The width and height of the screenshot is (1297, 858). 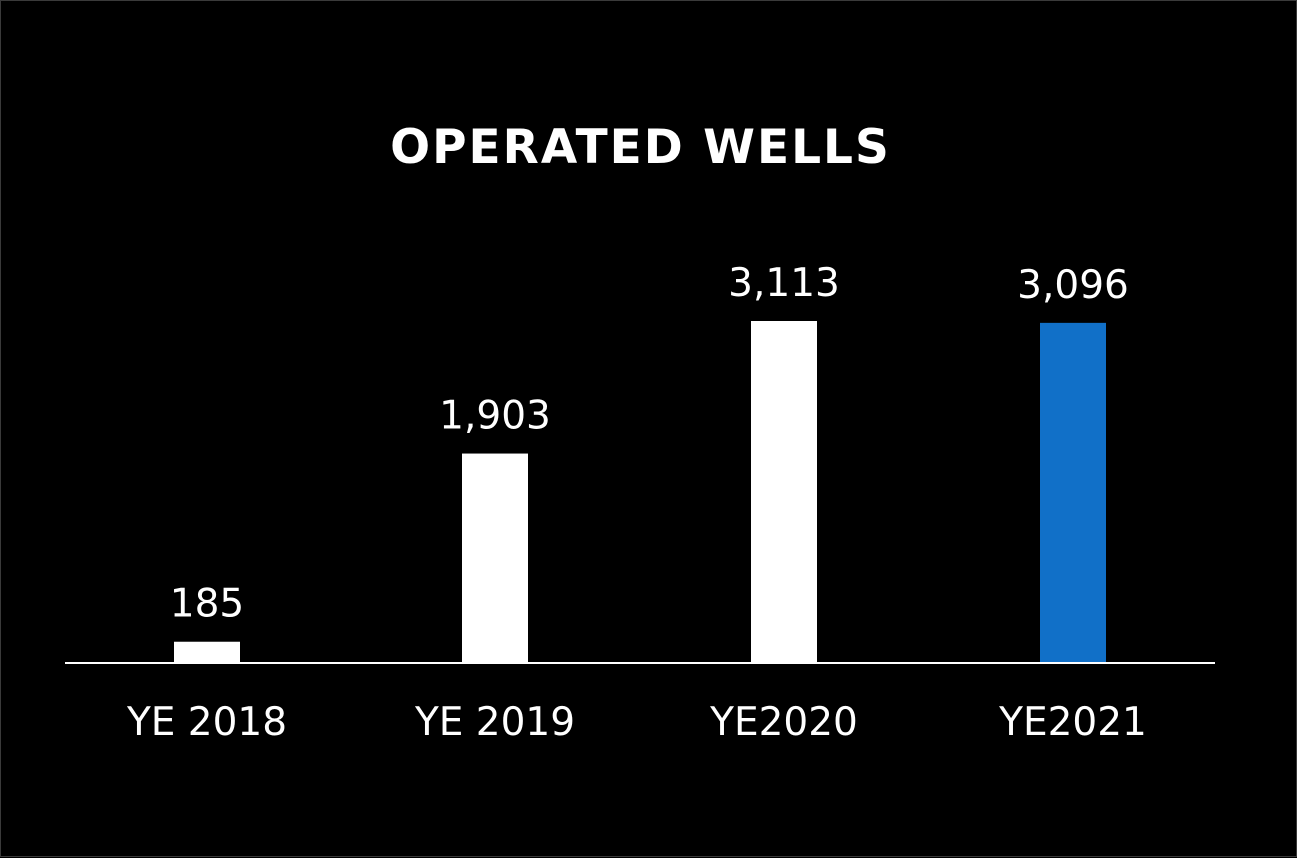 I want to click on x-tick-label-2: YE 2019, so click(x=494, y=722).